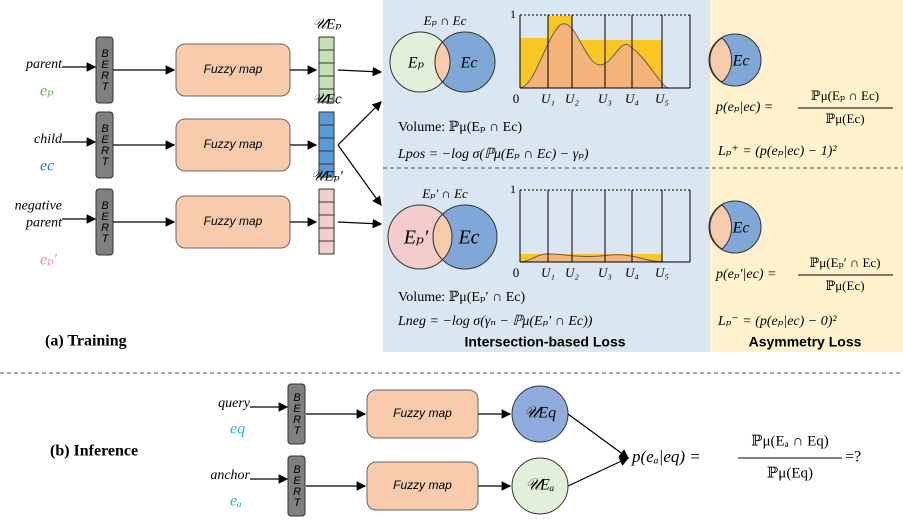  Describe the element at coordinates (493, 154) in the screenshot. I see `loss: Lpos = −log σ(ℙμ(Eₚ ∩ Ec) − γₚ)` at that location.